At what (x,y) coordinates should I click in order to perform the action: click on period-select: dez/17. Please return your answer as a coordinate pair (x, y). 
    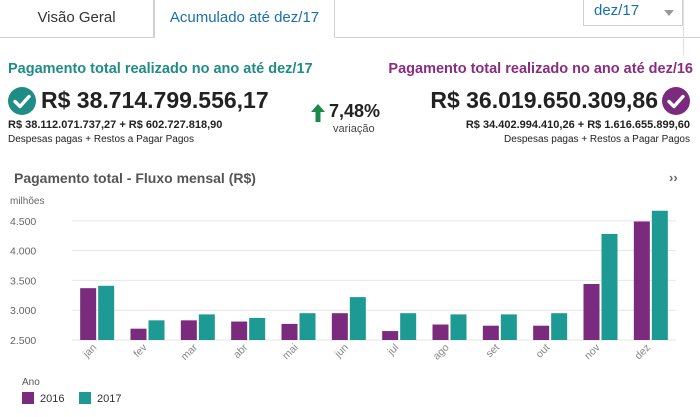
    Looking at the image, I should click on (633, 13).